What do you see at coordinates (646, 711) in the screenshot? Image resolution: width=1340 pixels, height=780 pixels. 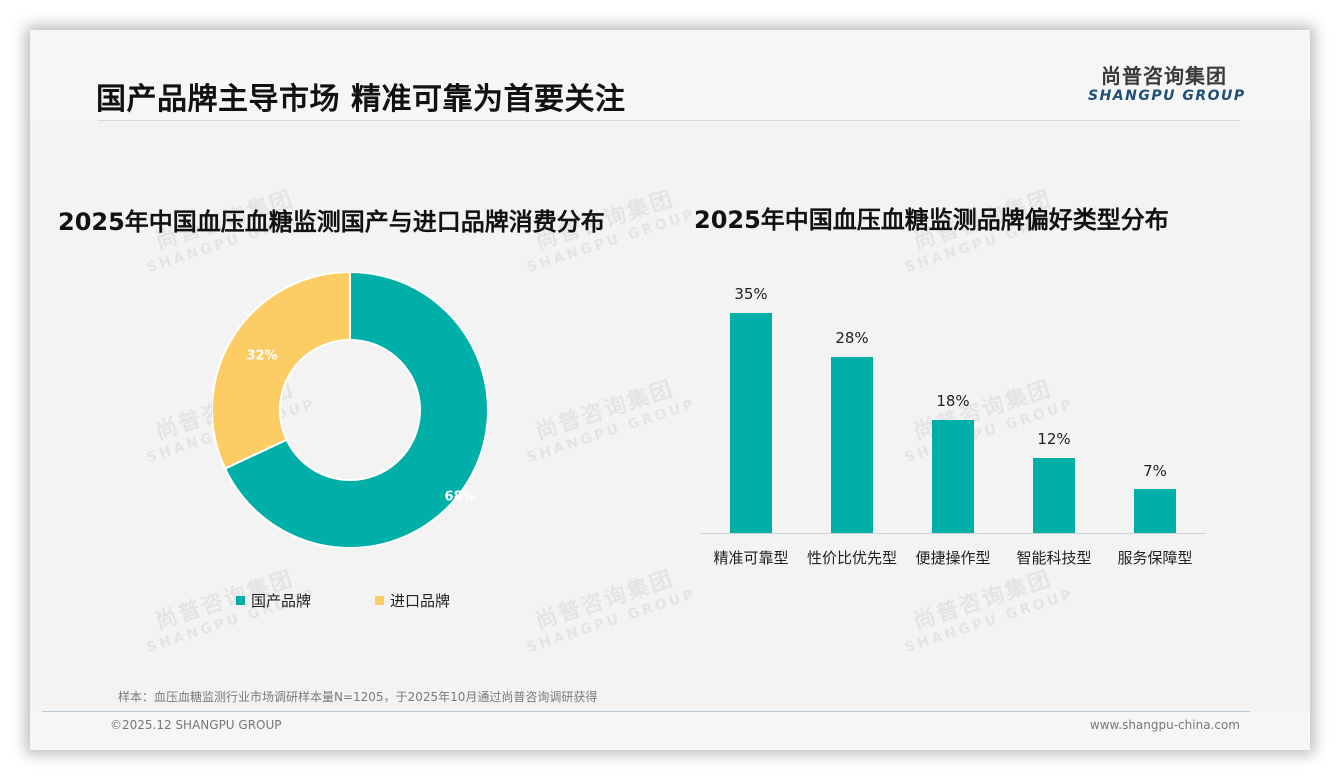 I see `footer-divider` at bounding box center [646, 711].